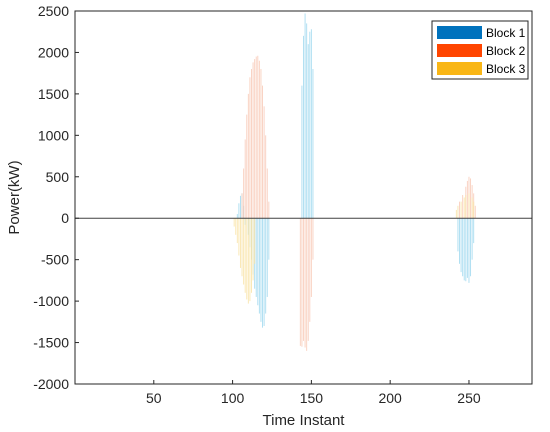  Describe the element at coordinates (506, 51) in the screenshot. I see `legend-label: Block 2` at that location.